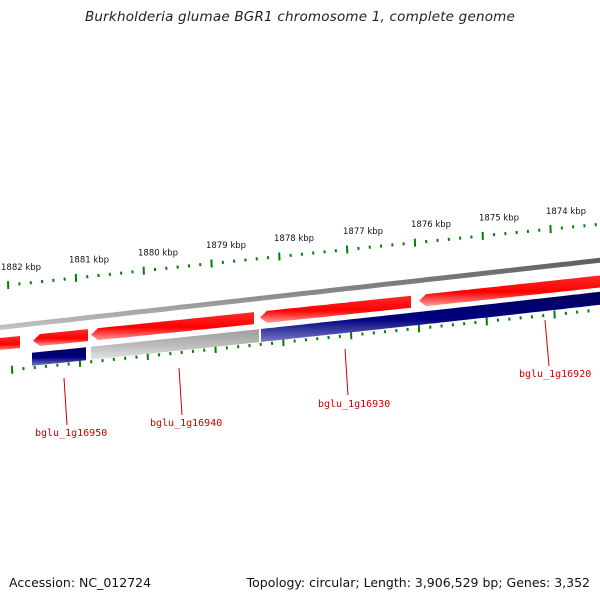 Image resolution: width=600 pixels, height=600 pixels. I want to click on scale-label: 1874 kbp, so click(566, 212).